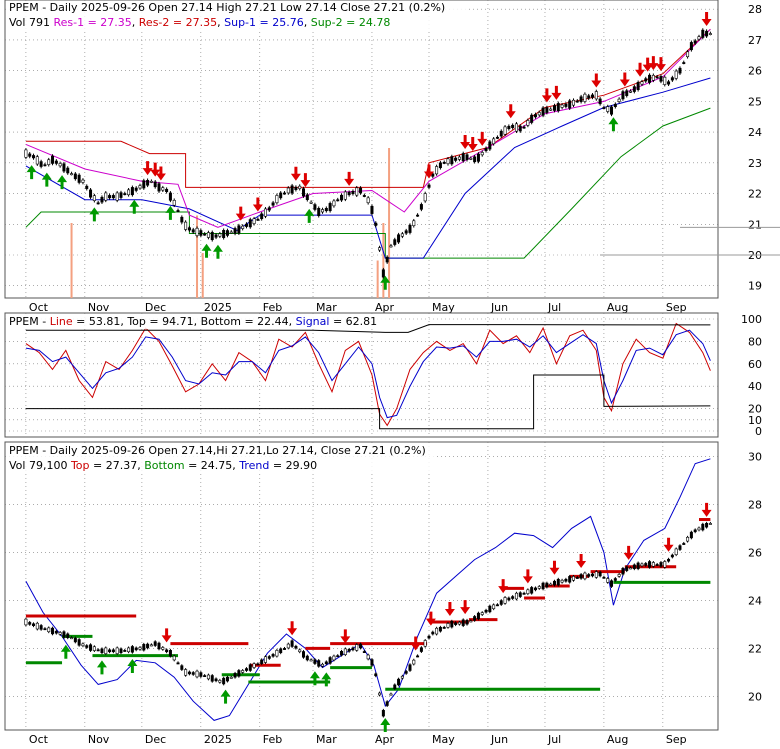 The width and height of the screenshot is (780, 749). I want to click on price-ytick-0: 19, so click(755, 286).